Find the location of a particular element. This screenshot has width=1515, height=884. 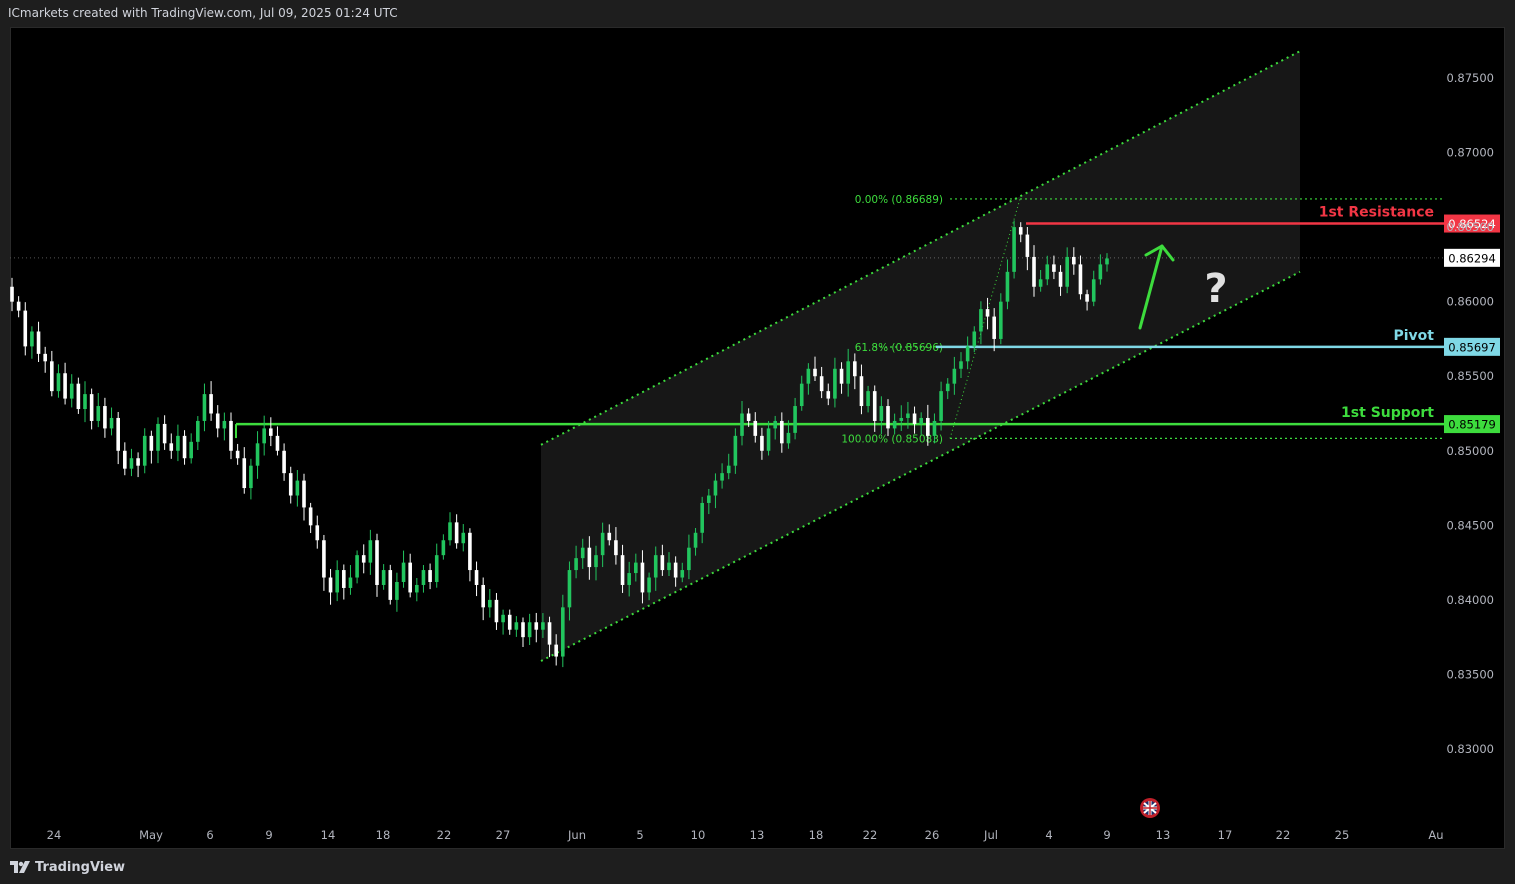

fib-level-label: 0.00% (0.86689) is located at coordinates (899, 200).